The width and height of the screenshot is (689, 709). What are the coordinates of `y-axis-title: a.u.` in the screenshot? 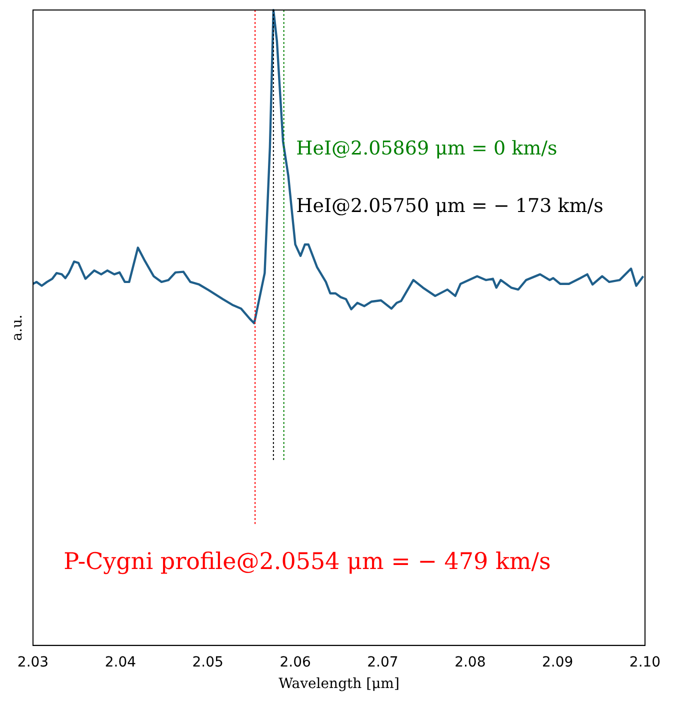 It's located at (18, 327).